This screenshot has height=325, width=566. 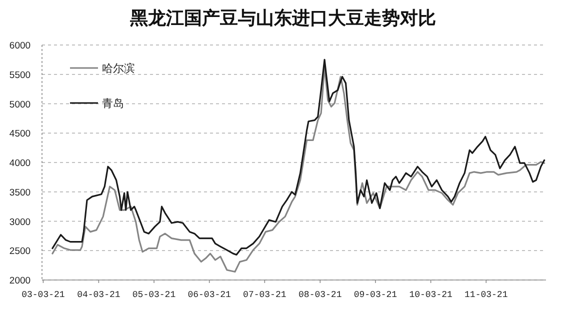 What do you see at coordinates (20, 281) in the screenshot?
I see `y-tick-label: 2000` at bounding box center [20, 281].